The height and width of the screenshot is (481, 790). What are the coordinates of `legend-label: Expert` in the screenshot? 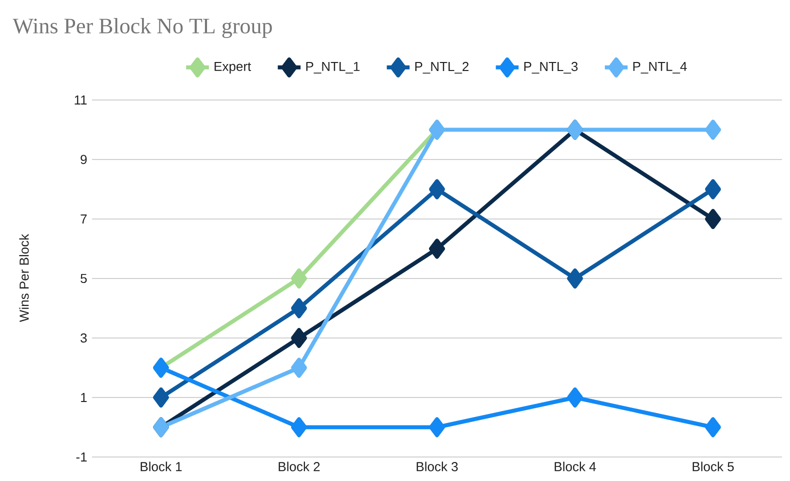 It's located at (233, 68).